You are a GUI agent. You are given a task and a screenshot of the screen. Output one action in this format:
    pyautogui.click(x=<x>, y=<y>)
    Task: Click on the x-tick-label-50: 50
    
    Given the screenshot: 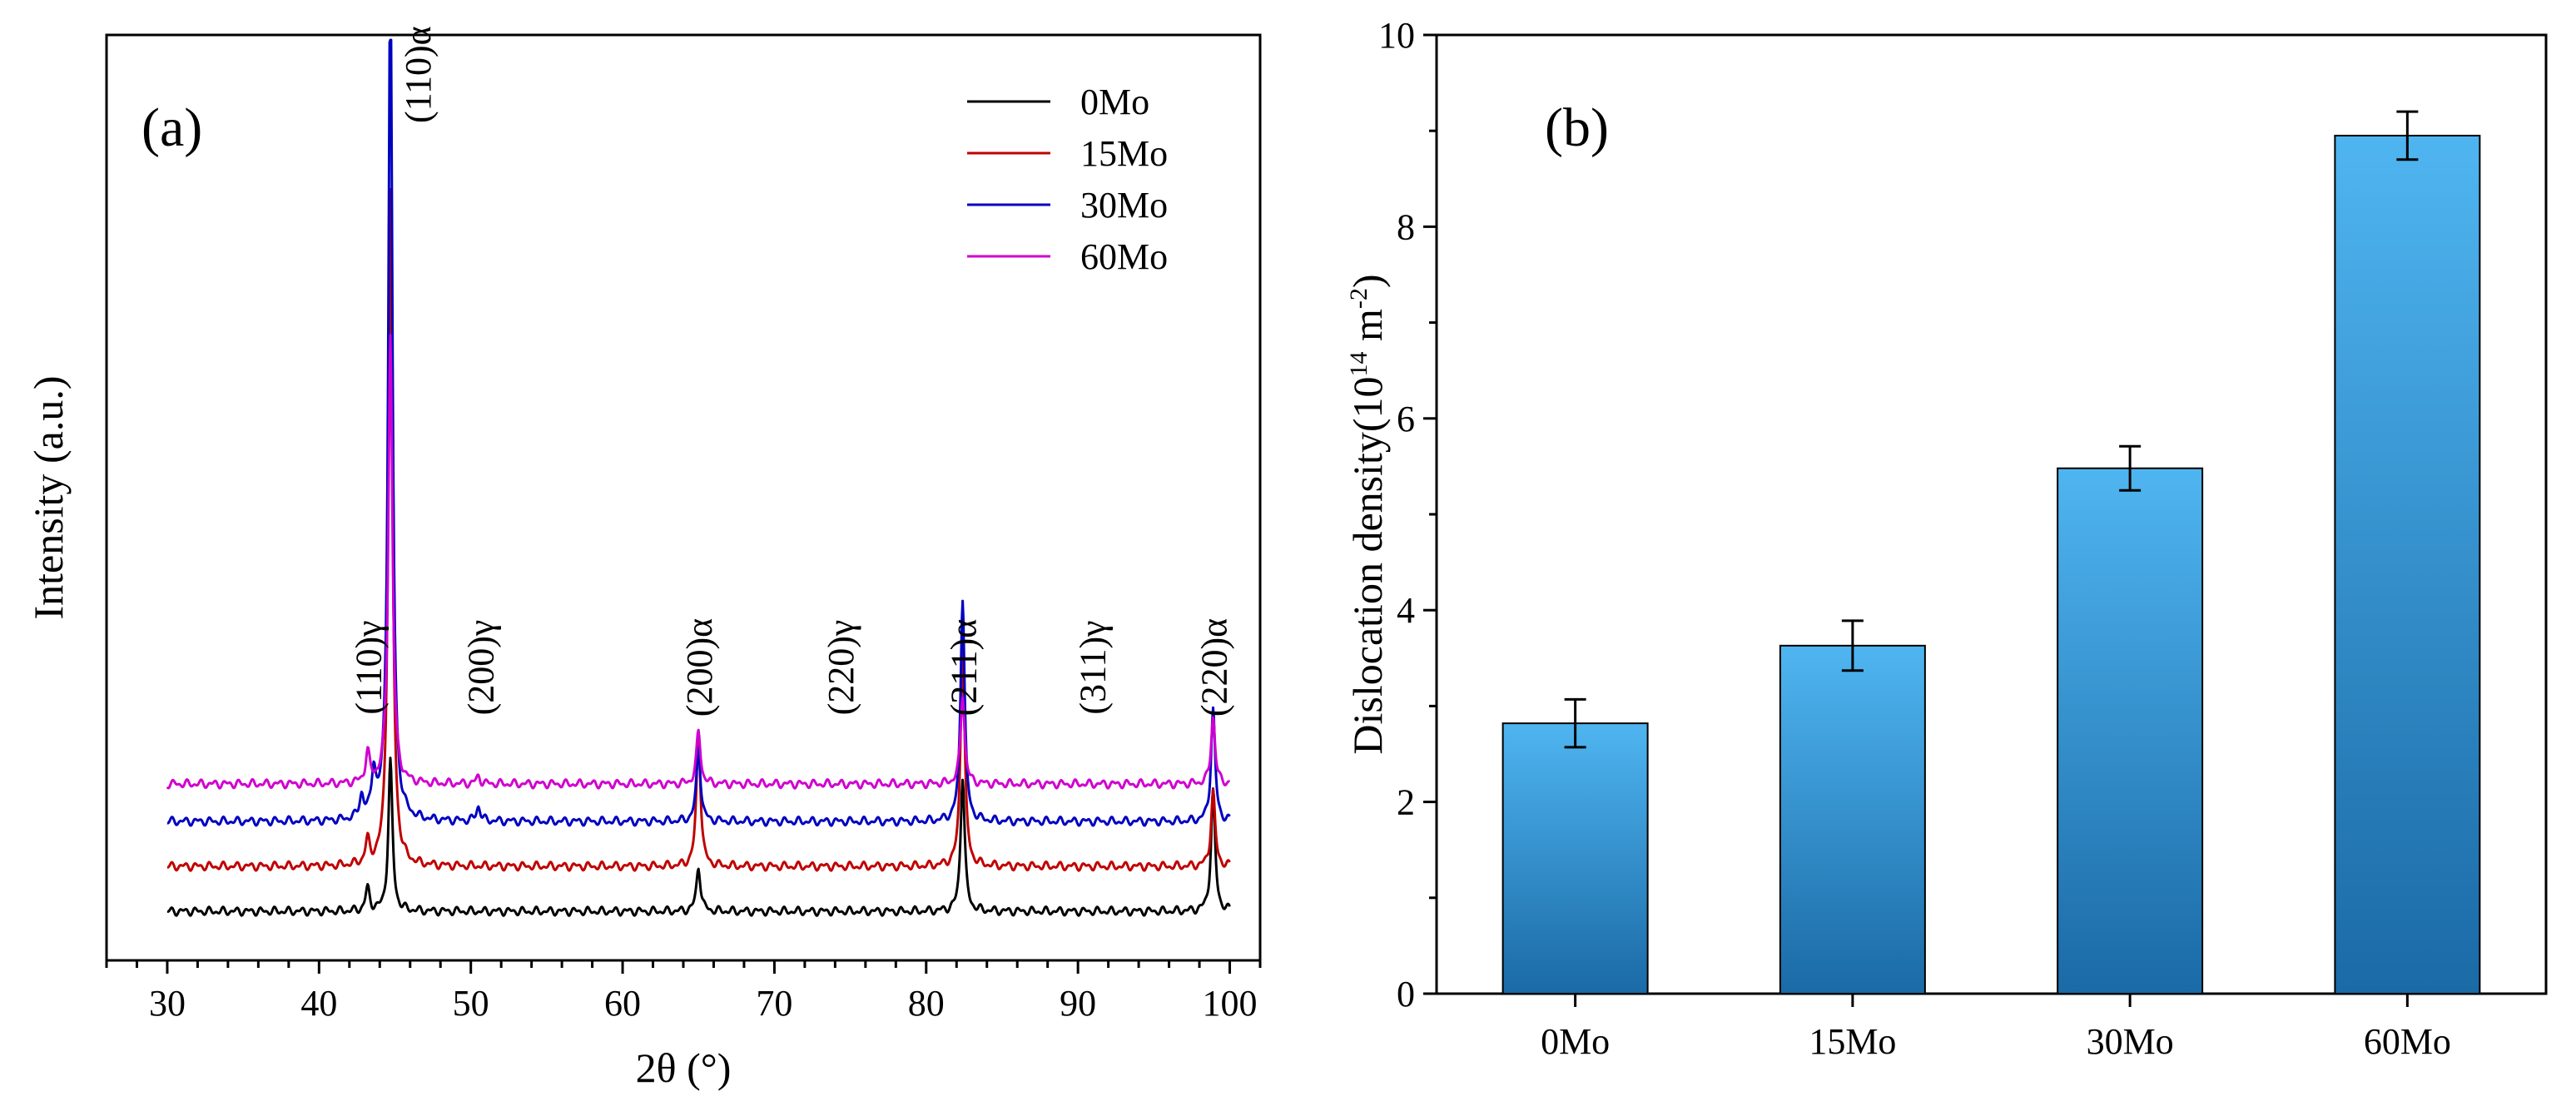 What is the action you would take?
    pyautogui.click(x=471, y=1004)
    